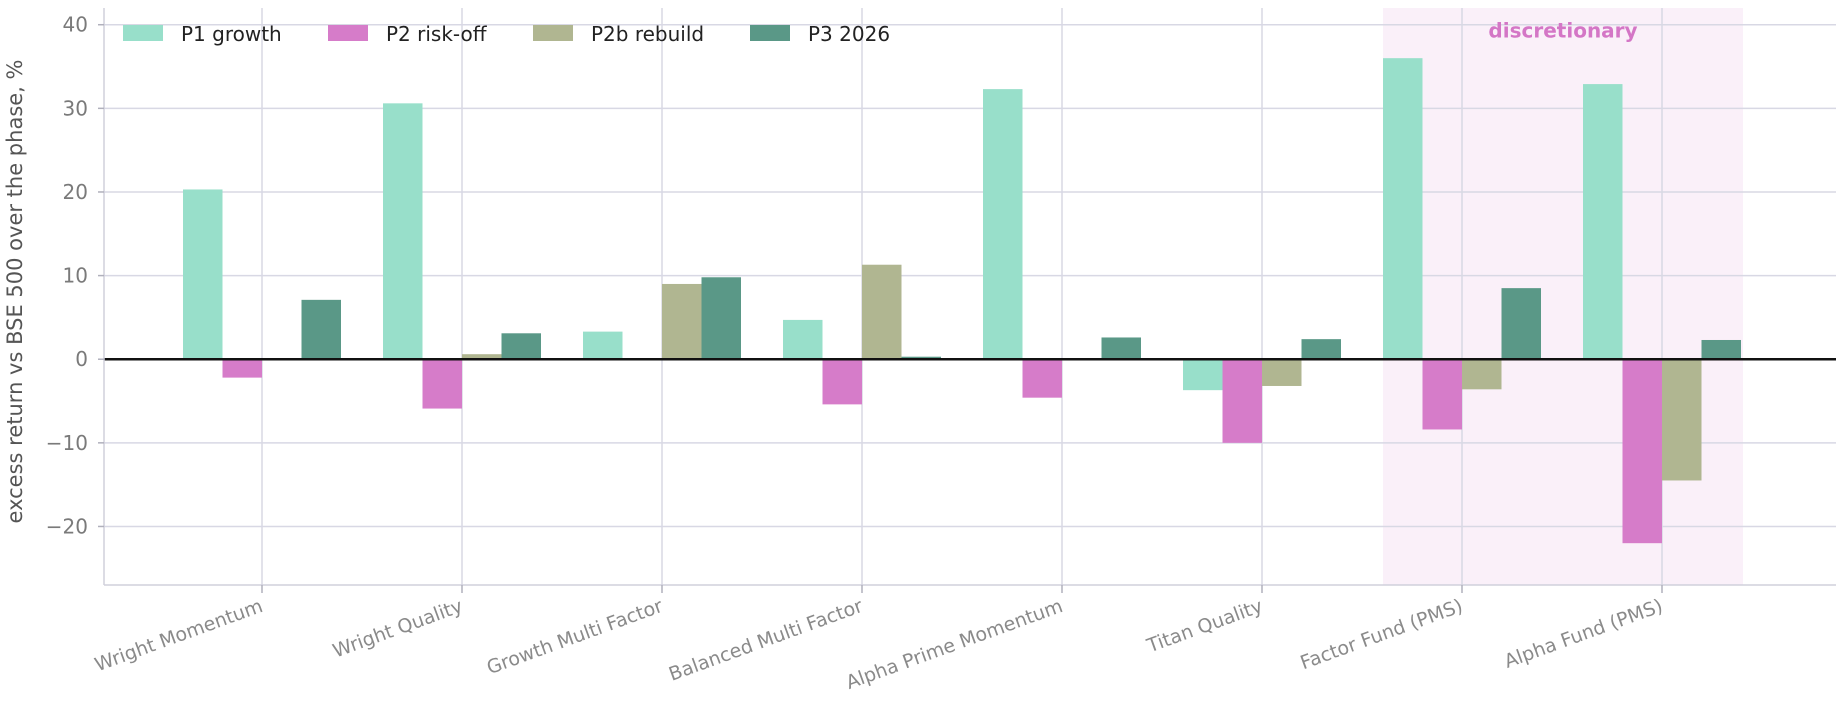 This screenshot has height=720, width=1839. I want to click on y-tick-label: −20, so click(67, 526).